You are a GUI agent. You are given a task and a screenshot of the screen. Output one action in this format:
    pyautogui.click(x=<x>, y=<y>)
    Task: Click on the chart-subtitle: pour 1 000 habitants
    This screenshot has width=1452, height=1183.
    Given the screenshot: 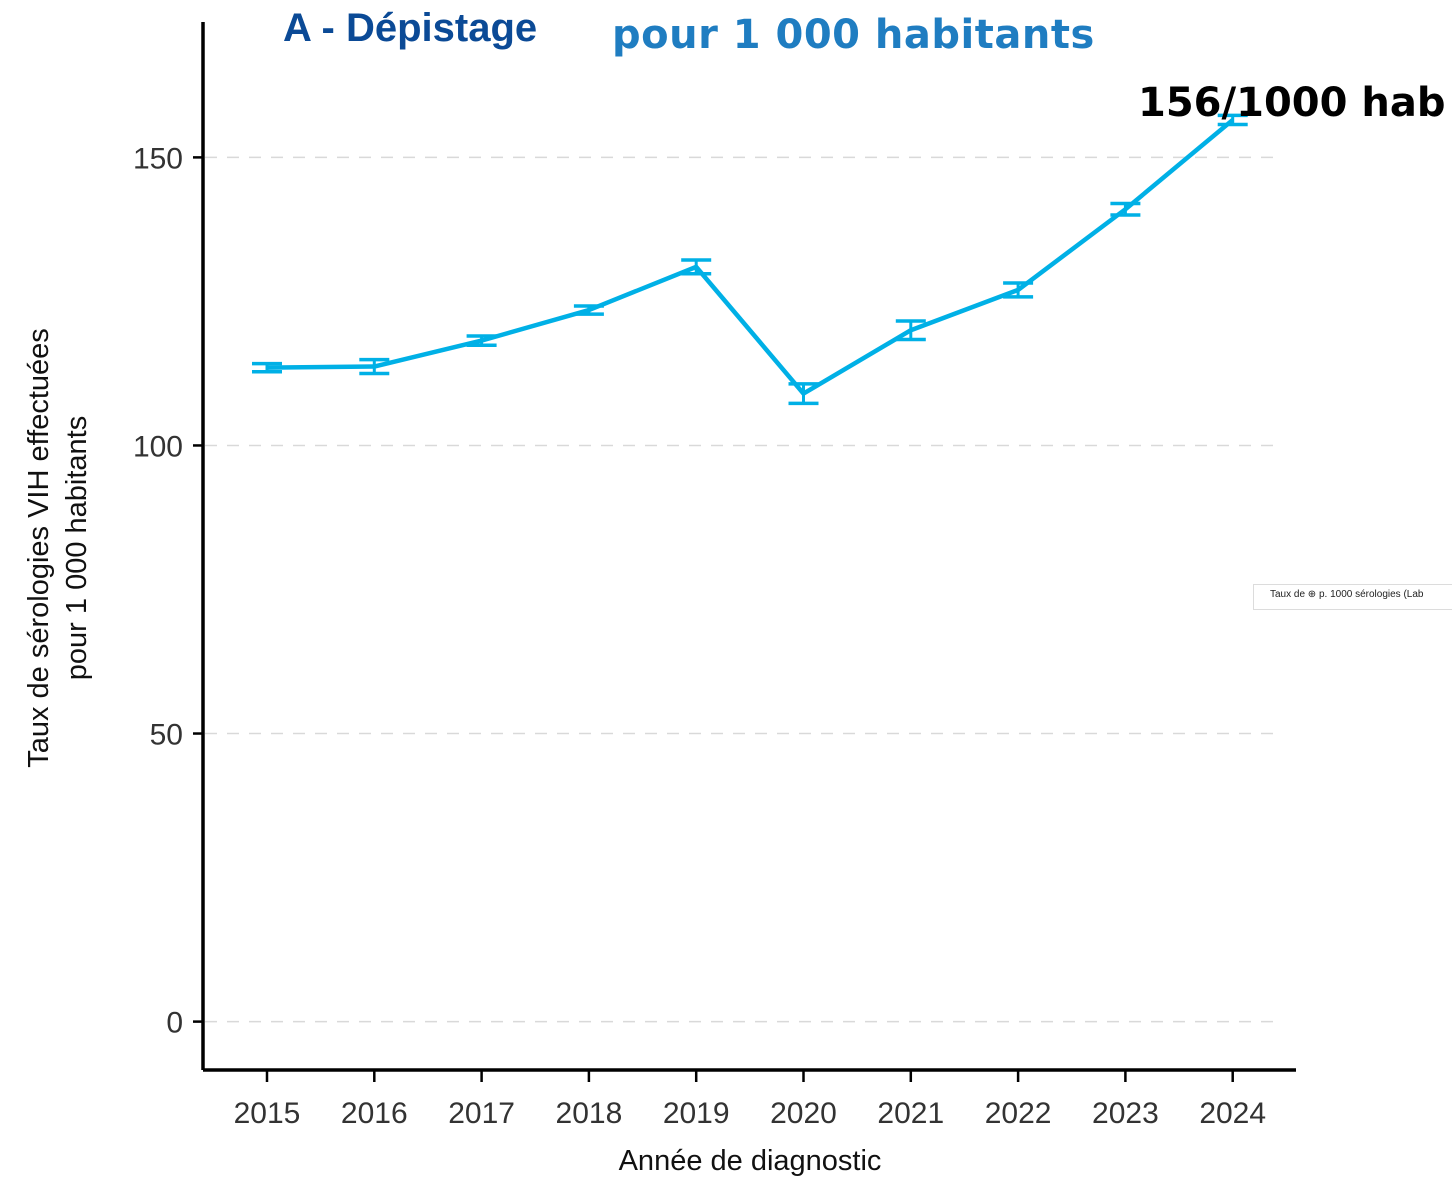 What is the action you would take?
    pyautogui.click(x=853, y=35)
    